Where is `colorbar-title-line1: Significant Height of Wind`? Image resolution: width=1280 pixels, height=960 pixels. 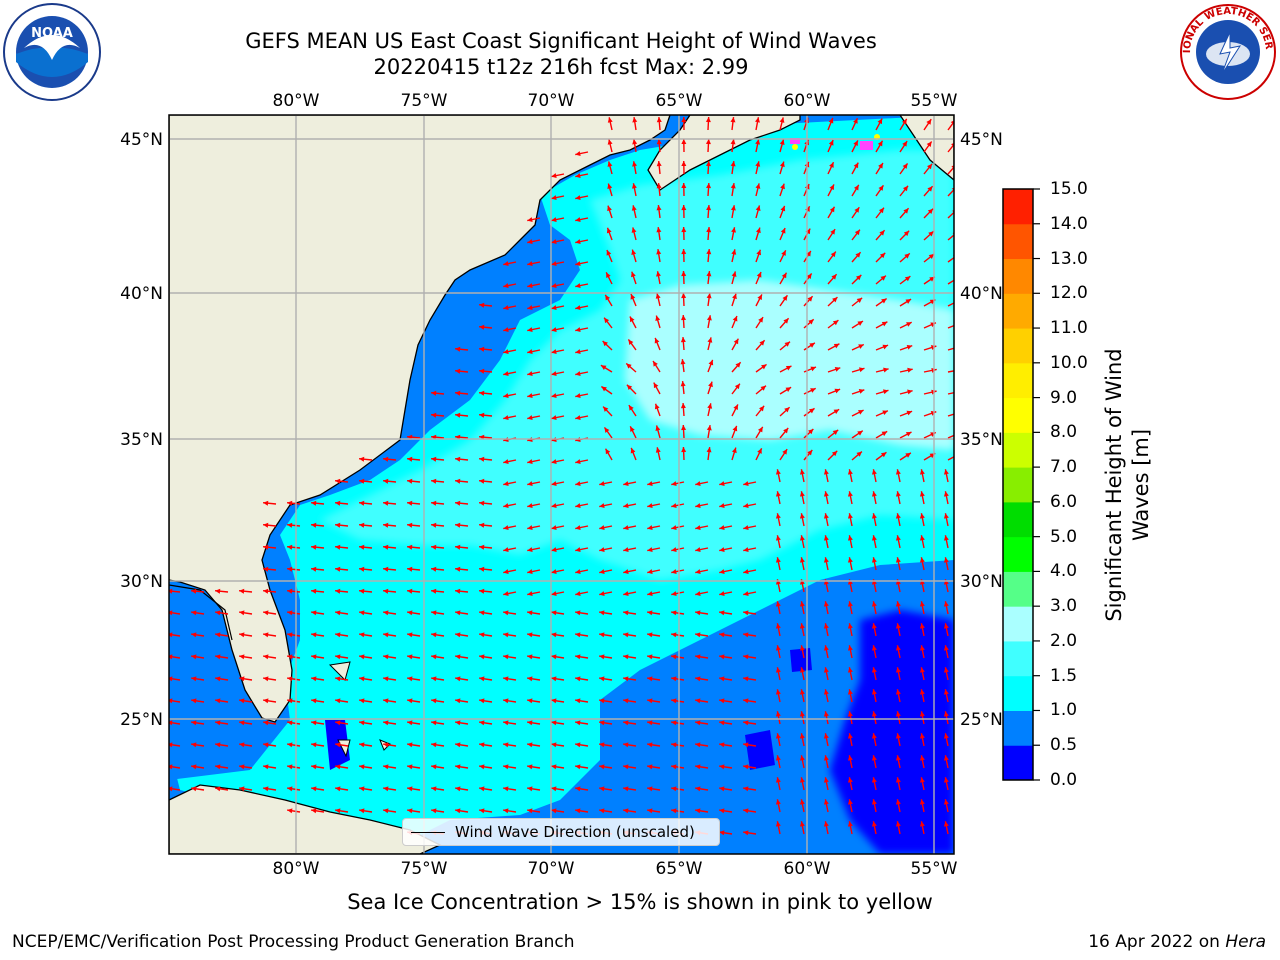
colorbar-title-line1: Significant Height of Wind is located at coordinates (1114, 485).